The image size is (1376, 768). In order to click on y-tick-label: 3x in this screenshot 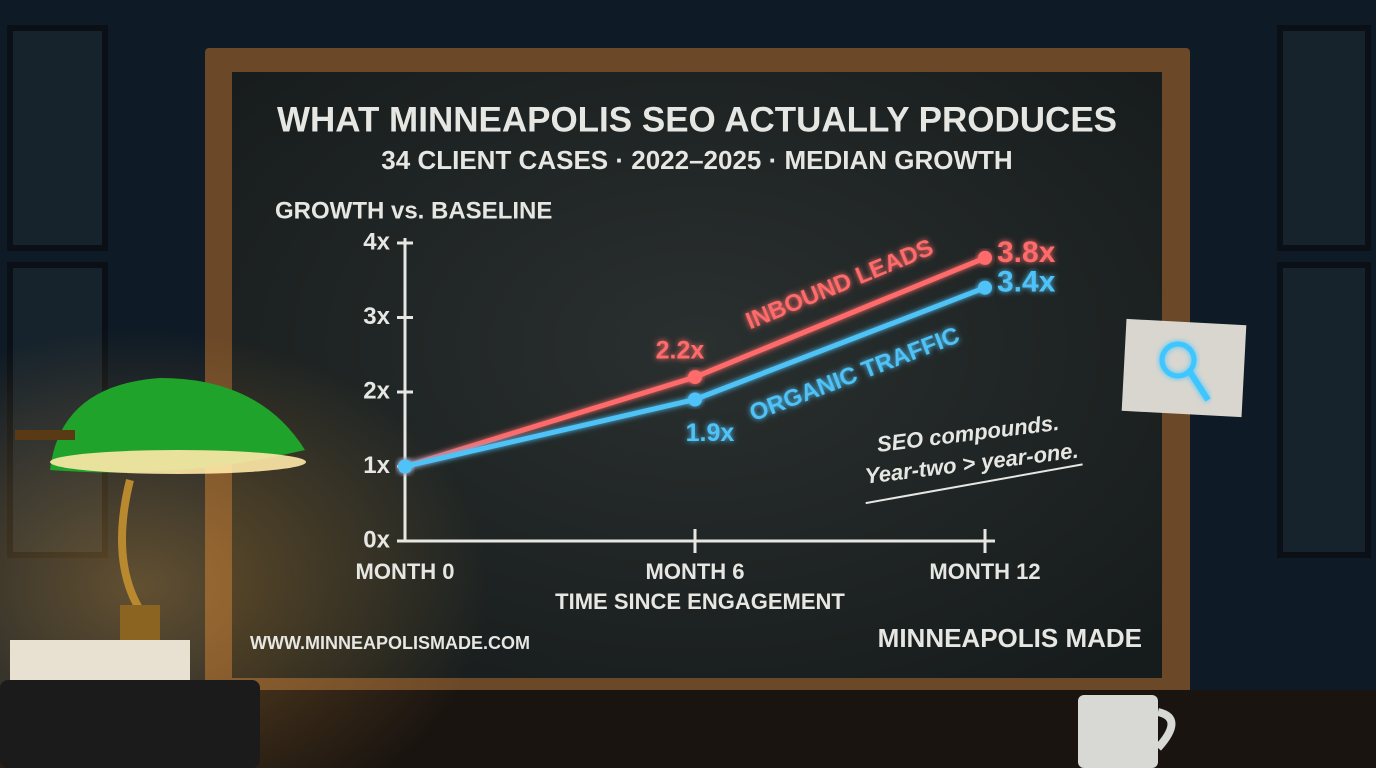, I will do `click(376, 316)`.